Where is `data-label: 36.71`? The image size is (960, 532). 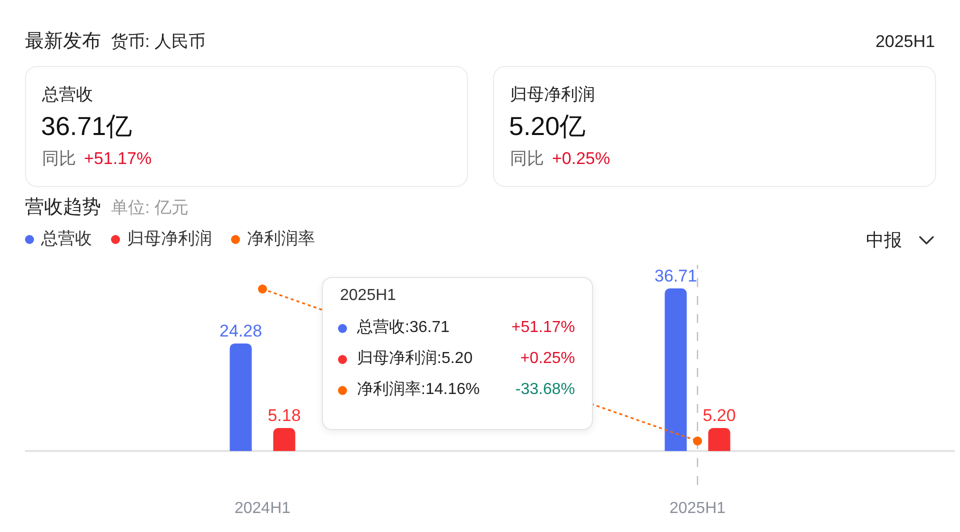
data-label: 36.71 is located at coordinates (676, 276).